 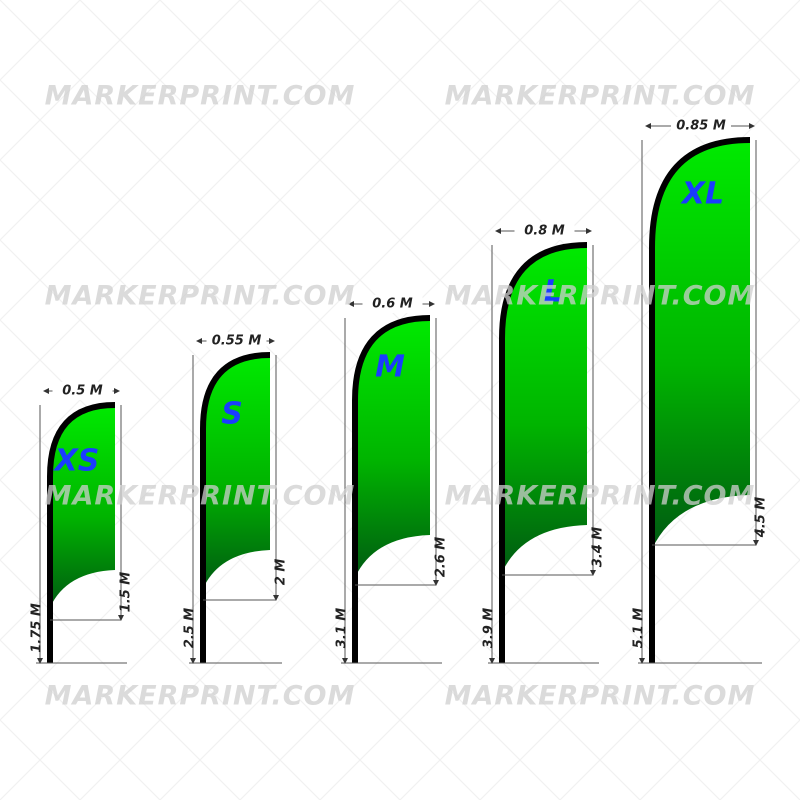 What do you see at coordinates (639, 628) in the screenshot?
I see `total-height-label: 5.1 M` at bounding box center [639, 628].